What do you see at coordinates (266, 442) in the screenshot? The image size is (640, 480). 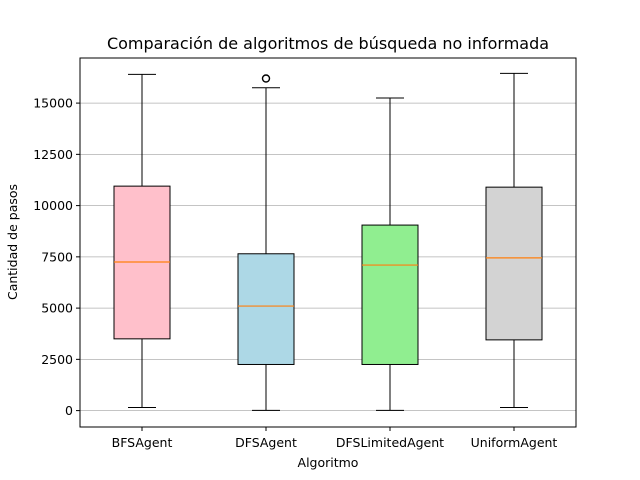 I see `x-tick-label: DFSAgent` at bounding box center [266, 442].